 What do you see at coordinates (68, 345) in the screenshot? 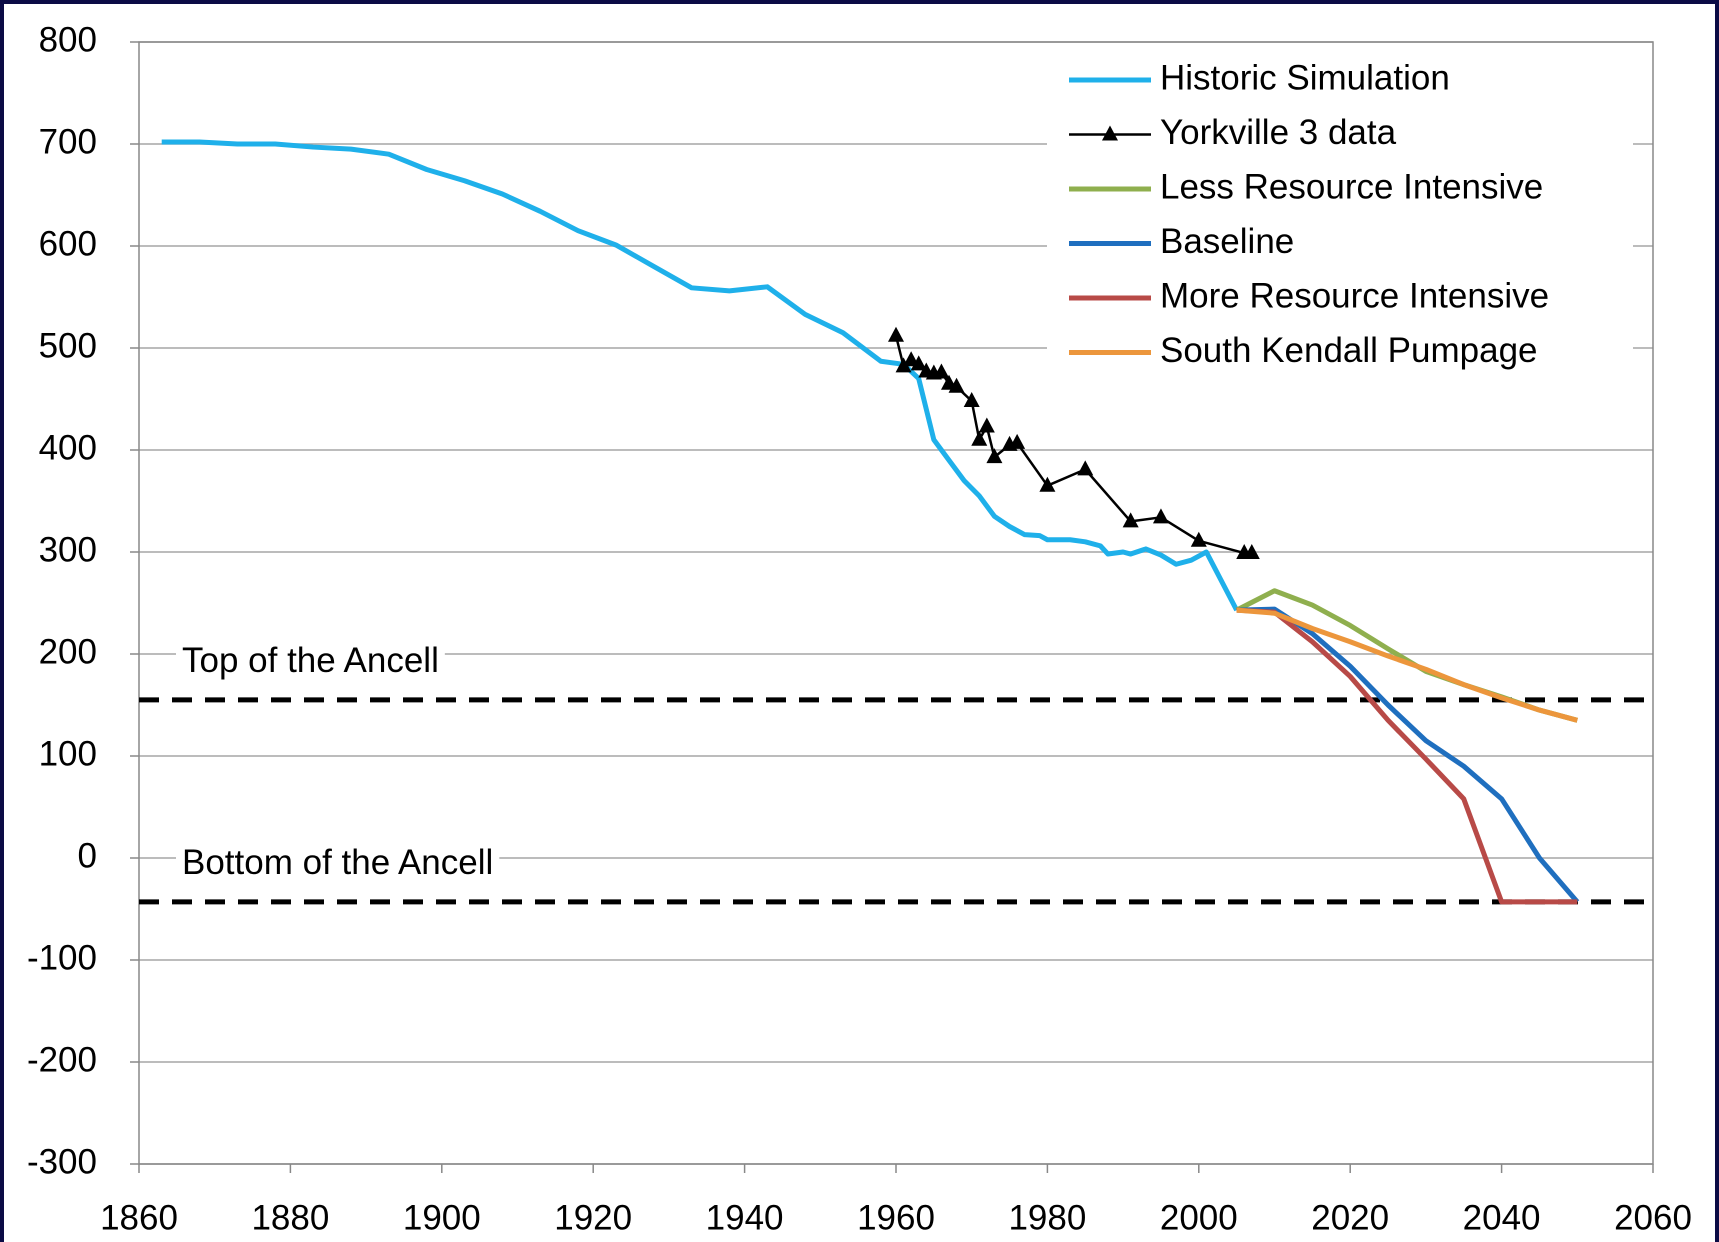
I see `y-tick-label: 500` at bounding box center [68, 345].